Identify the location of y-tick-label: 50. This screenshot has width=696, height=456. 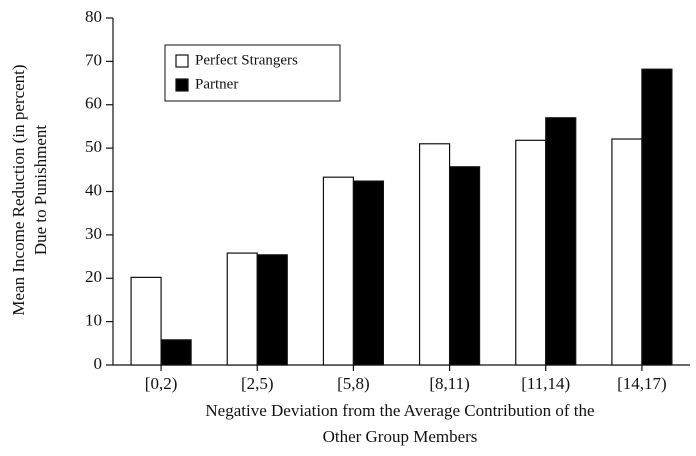
(93, 146).